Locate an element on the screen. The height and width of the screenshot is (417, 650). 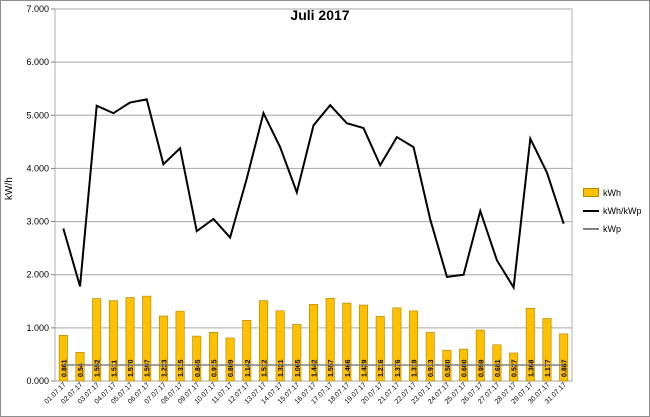
legend-item-kwh: kWh is located at coordinates (612, 192).